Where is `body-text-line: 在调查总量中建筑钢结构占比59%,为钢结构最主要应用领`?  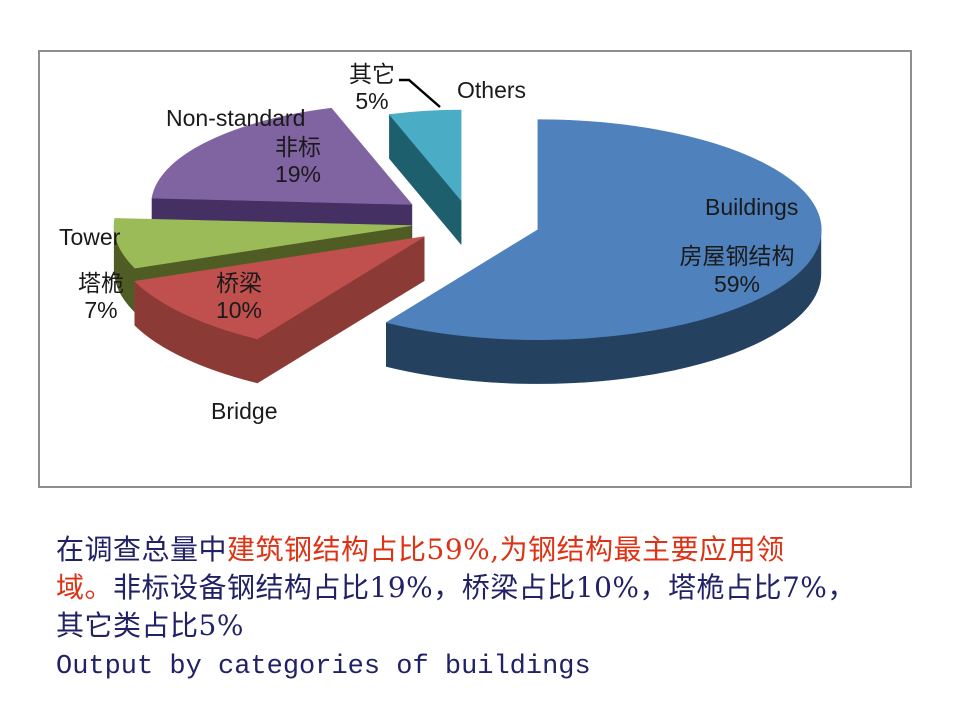 body-text-line: 在调查总量中建筑钢结构占比59%,为钢结构最主要应用领 is located at coordinates (491, 550).